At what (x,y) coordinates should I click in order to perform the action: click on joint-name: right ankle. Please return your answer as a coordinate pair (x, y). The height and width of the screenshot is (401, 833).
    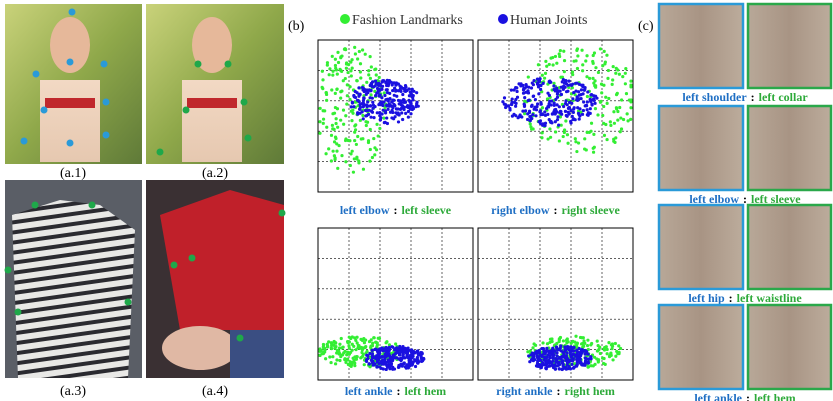
    Looking at the image, I should click on (524, 391).